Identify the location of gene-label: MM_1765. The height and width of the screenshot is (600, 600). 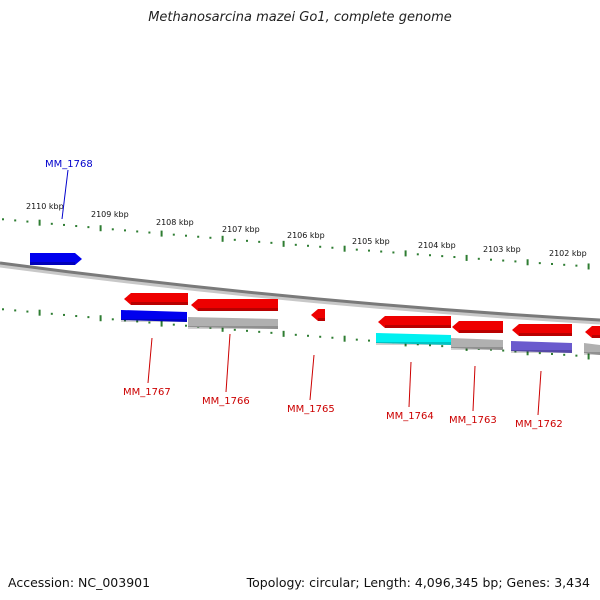
(311, 409).